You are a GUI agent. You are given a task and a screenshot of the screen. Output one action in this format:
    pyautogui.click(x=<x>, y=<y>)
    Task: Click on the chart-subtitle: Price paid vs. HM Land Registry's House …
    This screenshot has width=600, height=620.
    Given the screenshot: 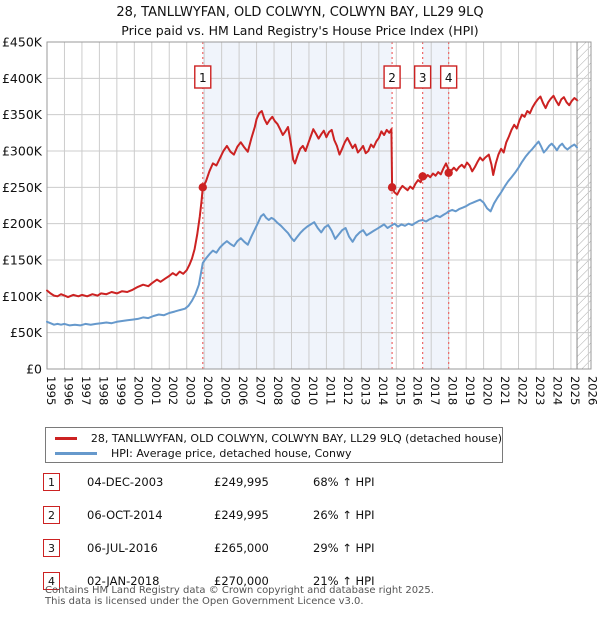 What is the action you would take?
    pyautogui.click(x=300, y=30)
    